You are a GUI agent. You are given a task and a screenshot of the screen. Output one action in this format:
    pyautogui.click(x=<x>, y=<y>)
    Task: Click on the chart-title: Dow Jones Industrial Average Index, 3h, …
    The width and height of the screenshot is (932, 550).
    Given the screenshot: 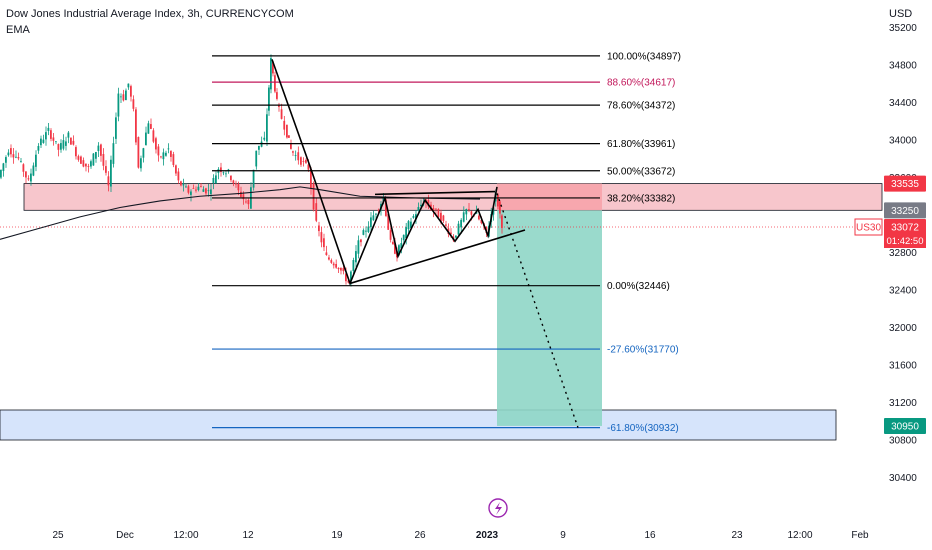 What is the action you would take?
    pyautogui.click(x=150, y=14)
    